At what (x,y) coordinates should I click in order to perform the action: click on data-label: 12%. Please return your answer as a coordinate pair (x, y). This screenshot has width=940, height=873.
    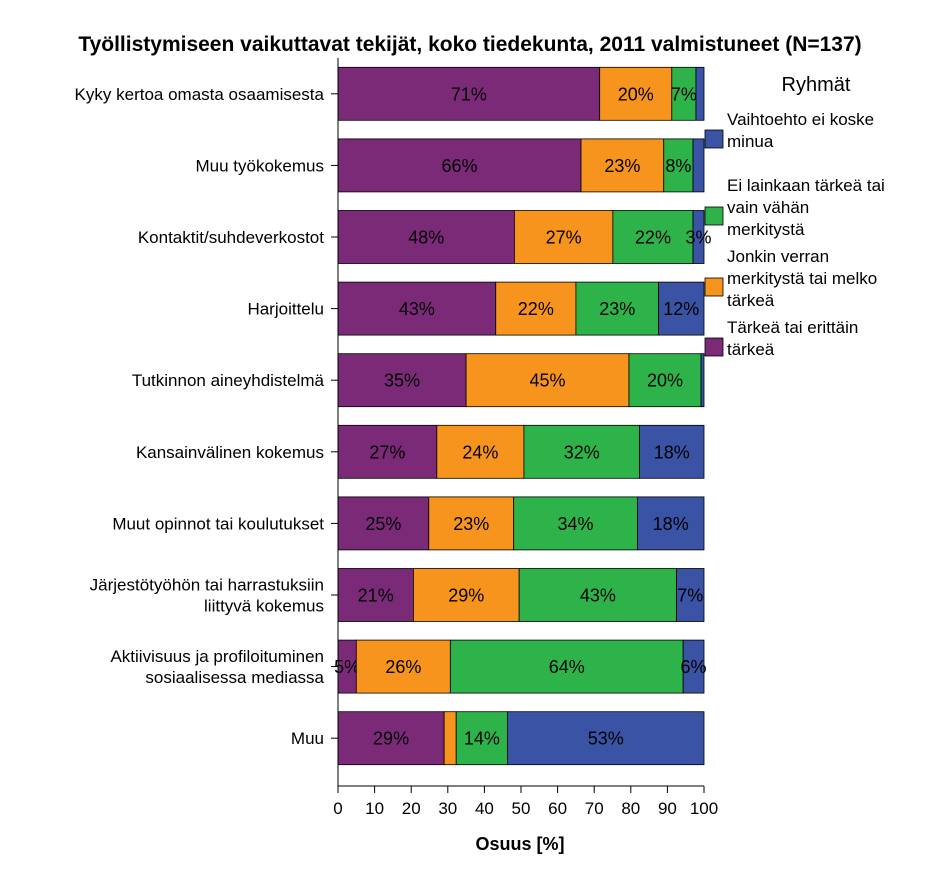
    Looking at the image, I should click on (681, 309).